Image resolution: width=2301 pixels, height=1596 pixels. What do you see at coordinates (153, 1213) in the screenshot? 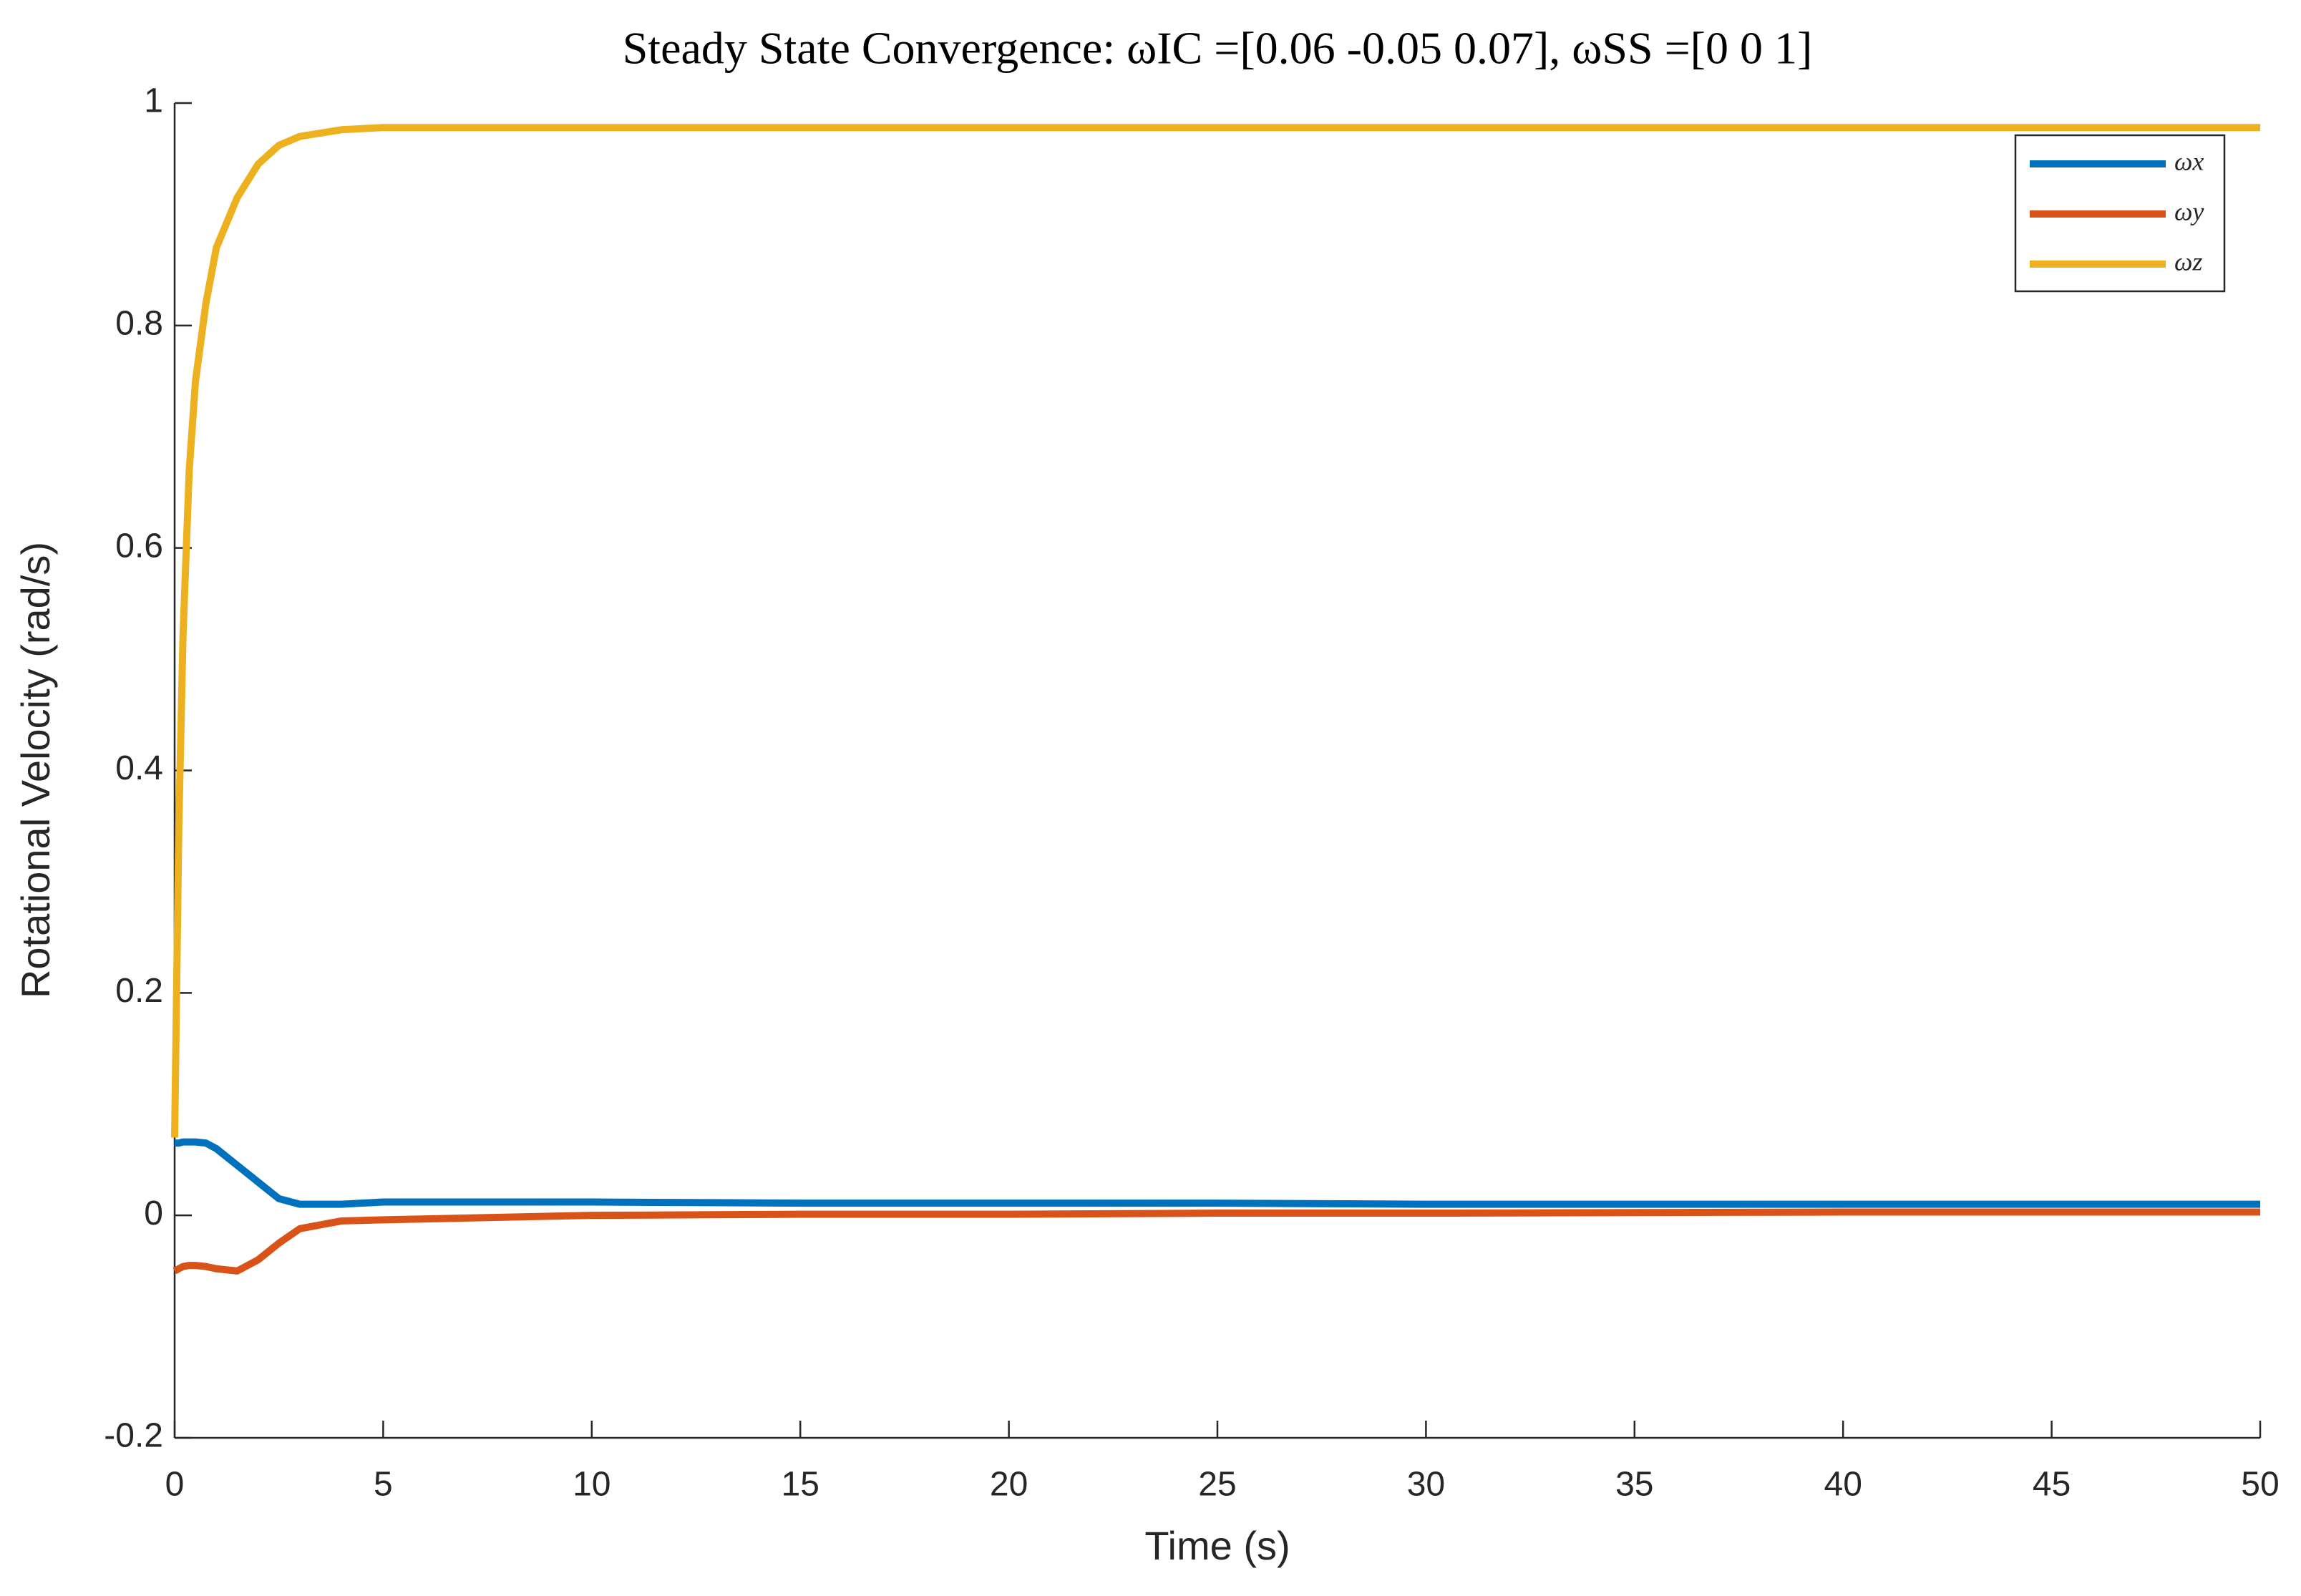
I see `y-tick-label: 0` at bounding box center [153, 1213].